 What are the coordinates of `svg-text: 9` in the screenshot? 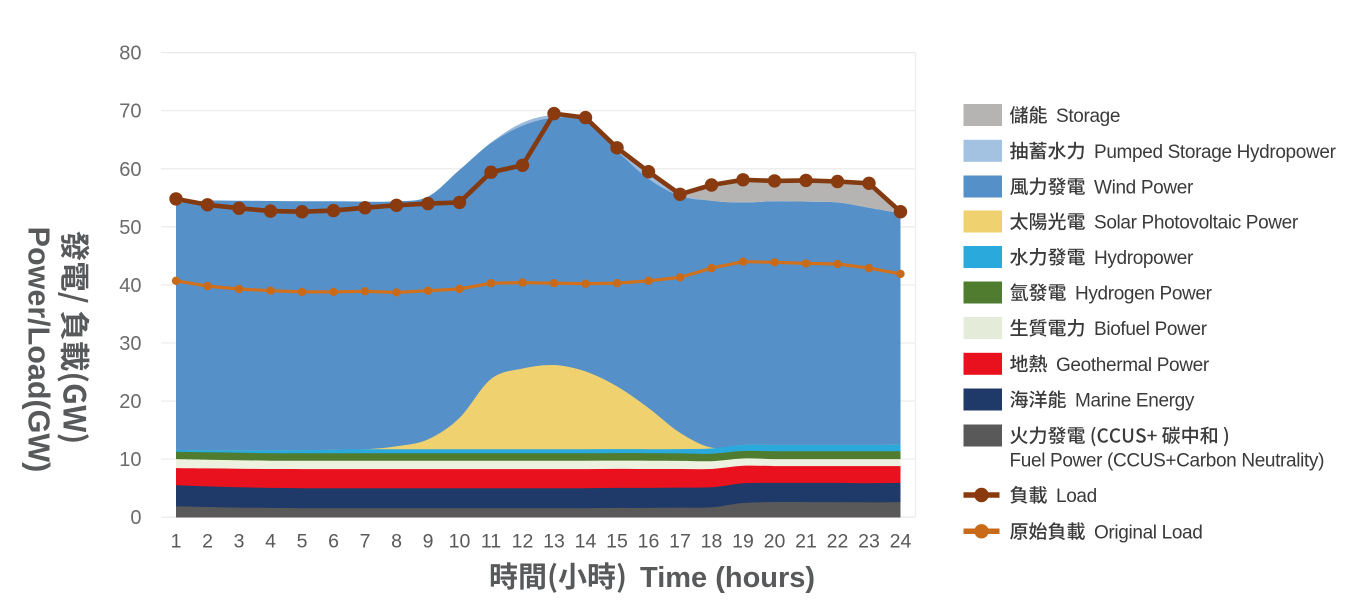 It's located at (428, 542).